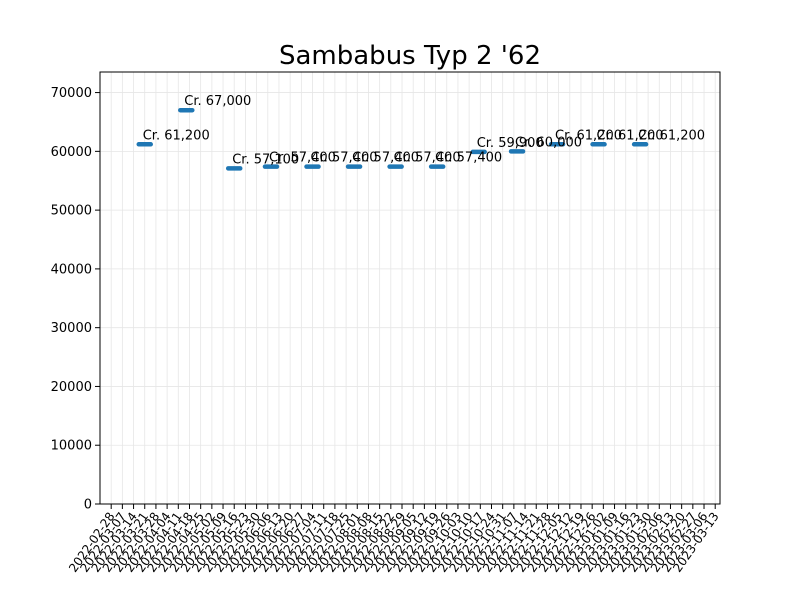  I want to click on data-marks, so click(392, 139).